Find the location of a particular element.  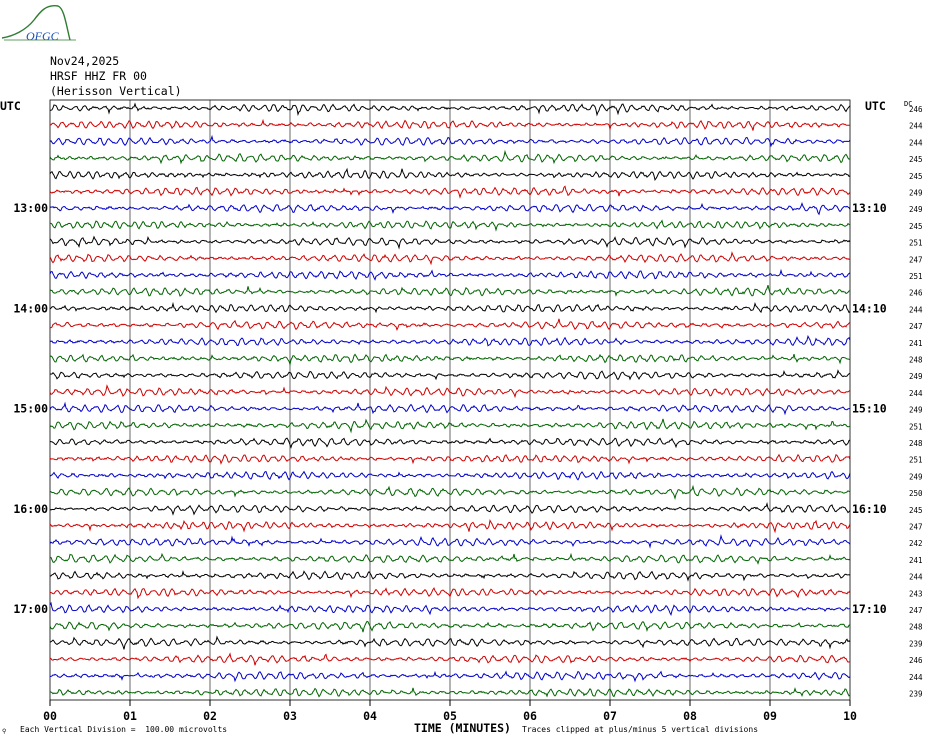

x-tick-label: 06 is located at coordinates (530, 716).